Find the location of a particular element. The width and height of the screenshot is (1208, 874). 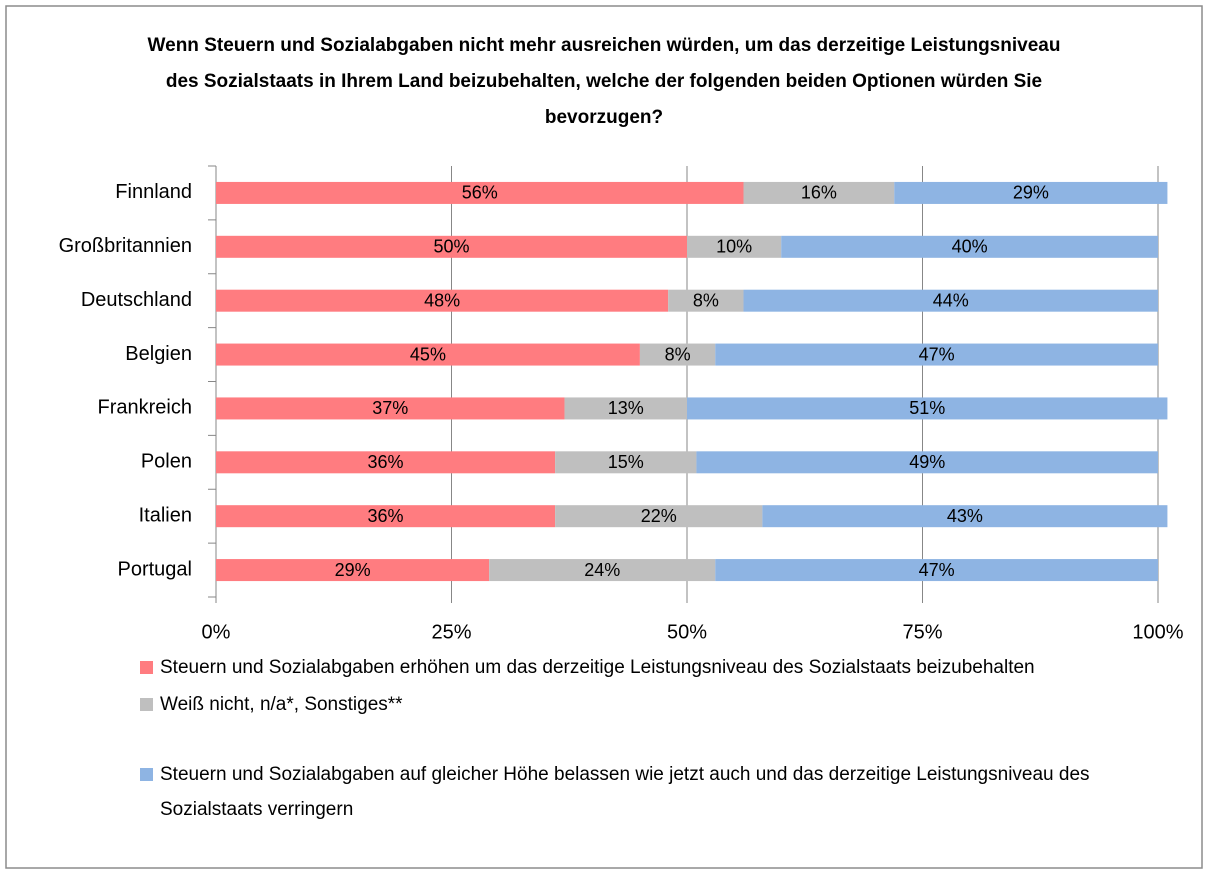

data-label: 16% is located at coordinates (819, 193).